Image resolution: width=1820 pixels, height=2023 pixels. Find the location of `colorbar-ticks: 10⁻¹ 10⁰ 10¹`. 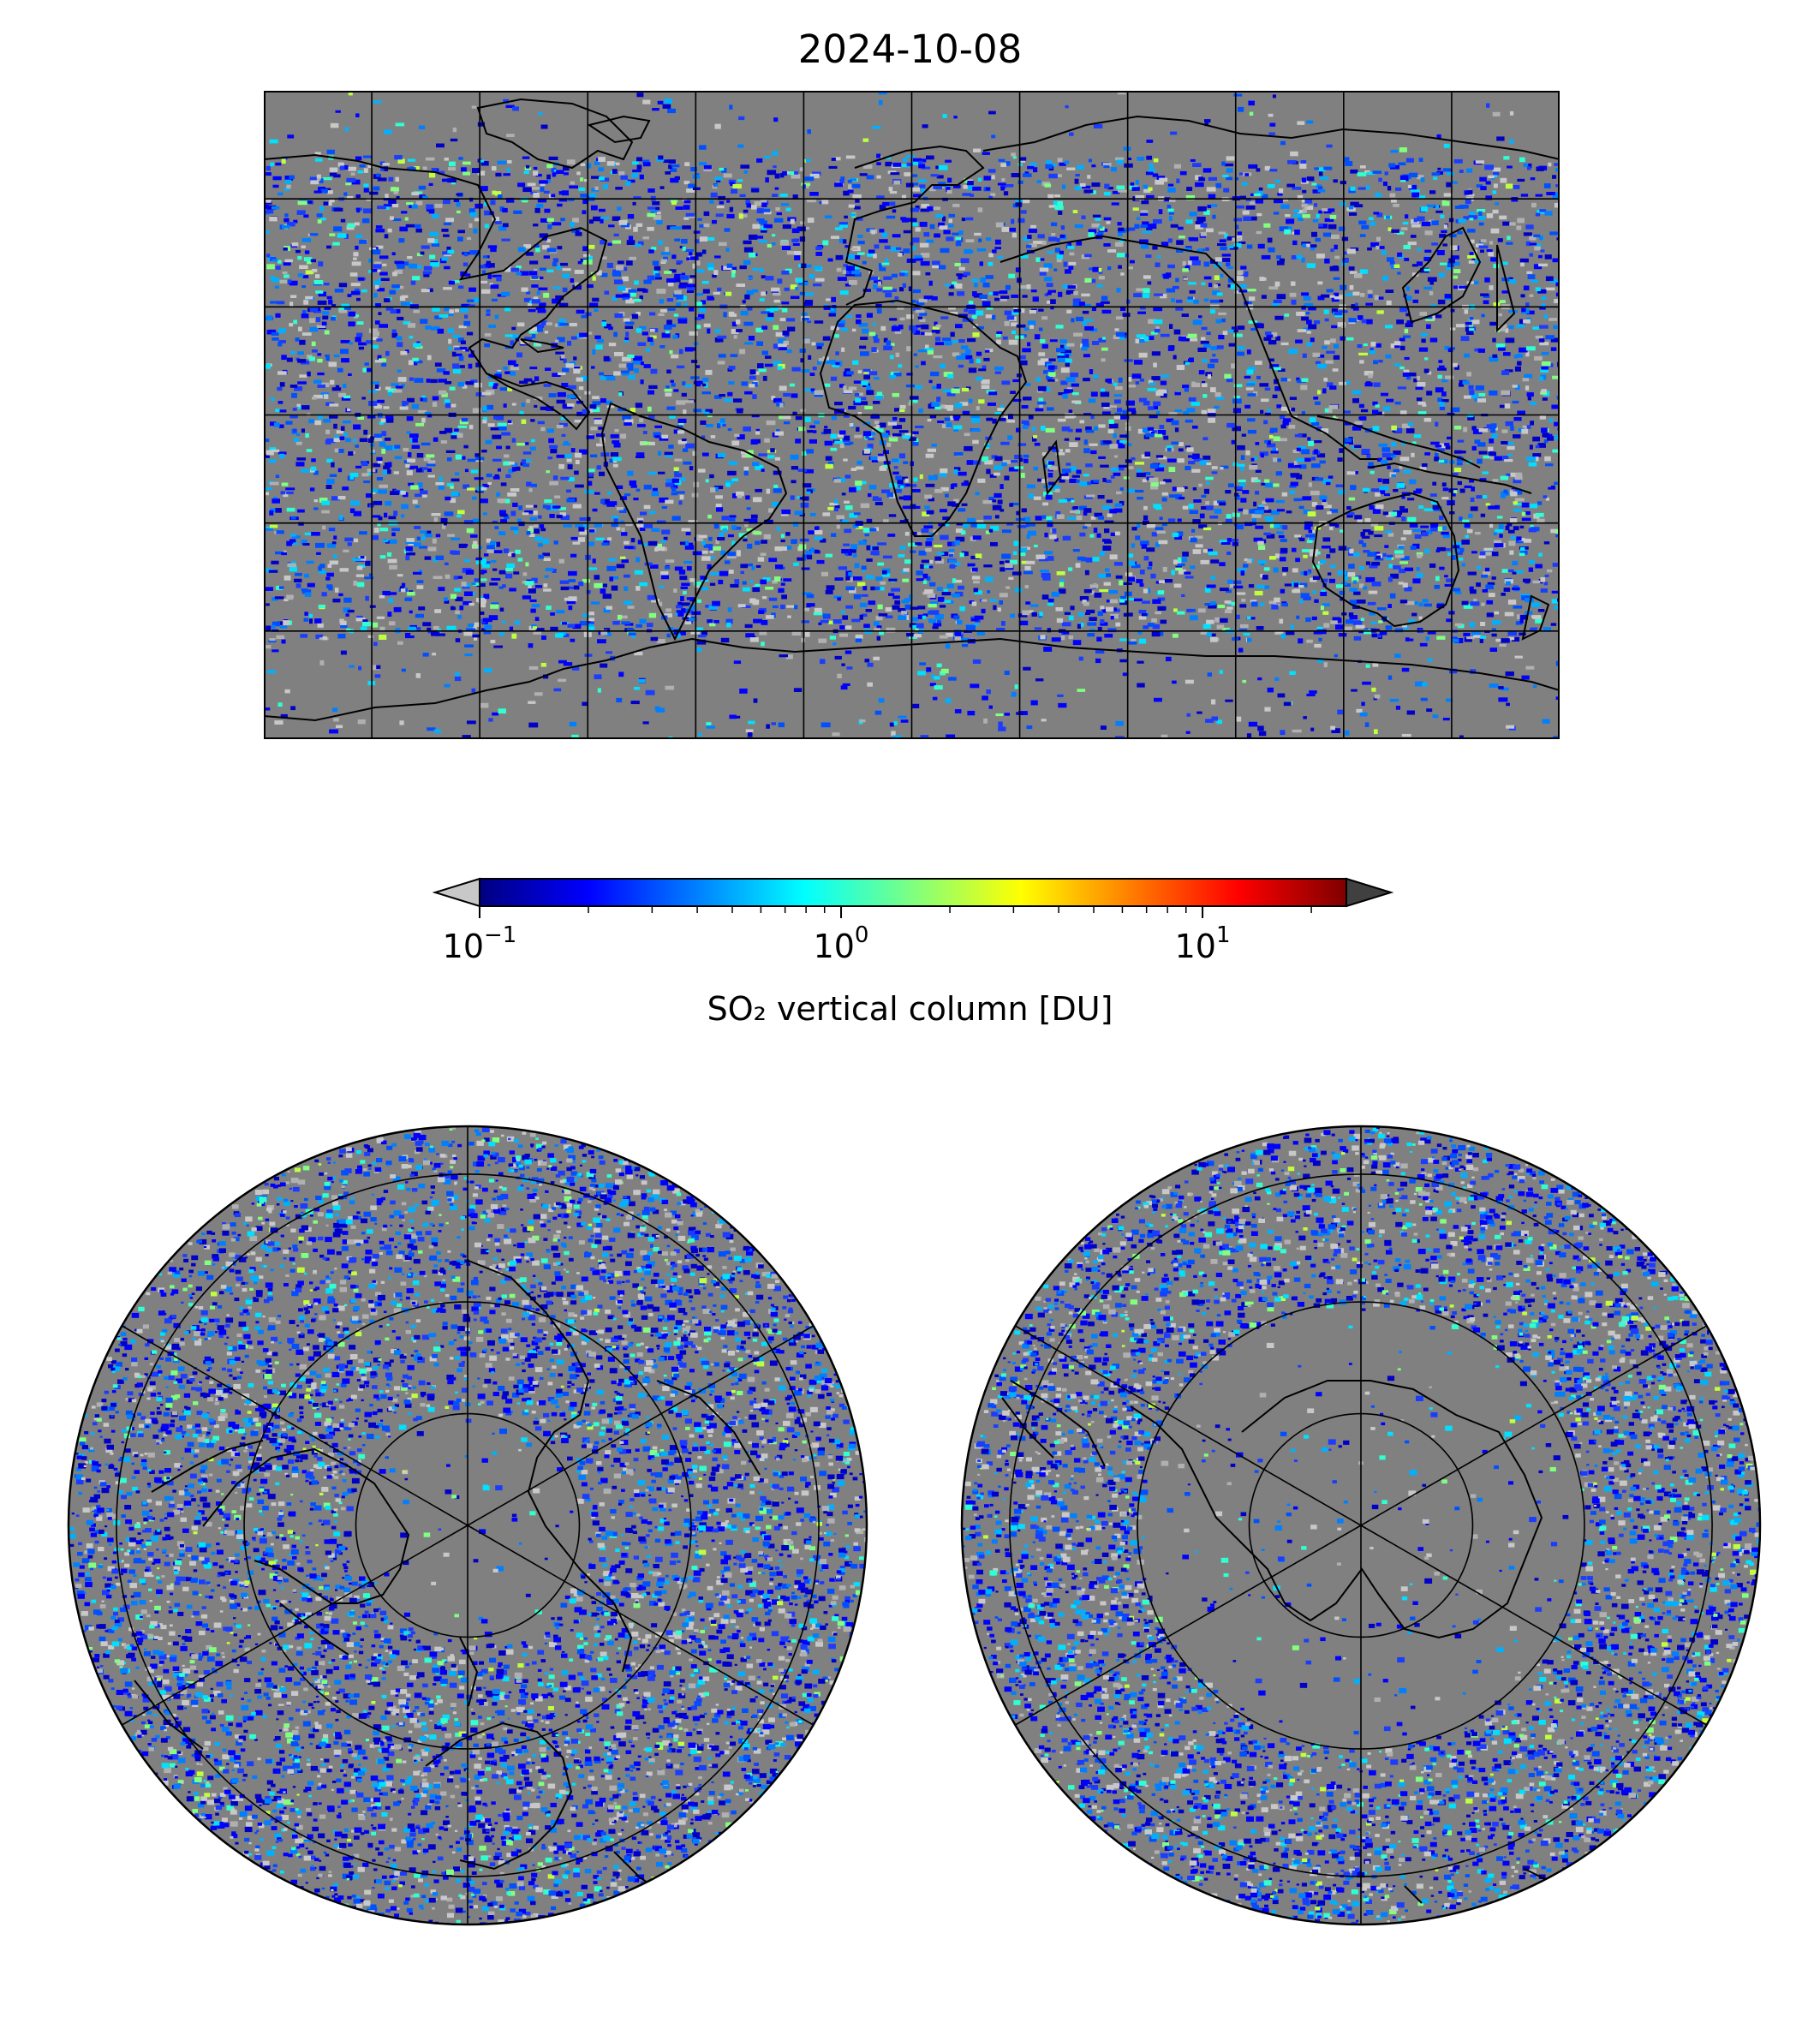

colorbar-ticks: 10⁻¹ 10⁰ 10¹ is located at coordinates (878, 936).